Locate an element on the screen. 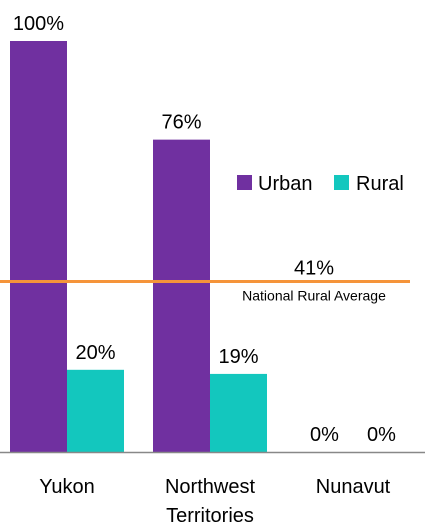  category-label-1-1: Territories is located at coordinates (210, 516).